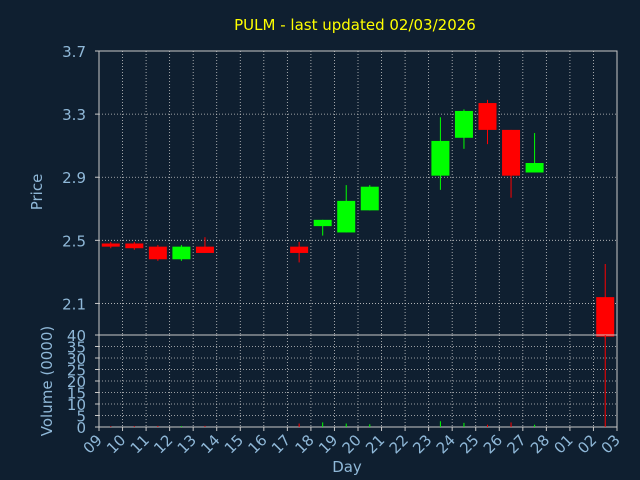 The width and height of the screenshot is (640, 480). I want to click on x-tick-label: 15, so click(234, 444).